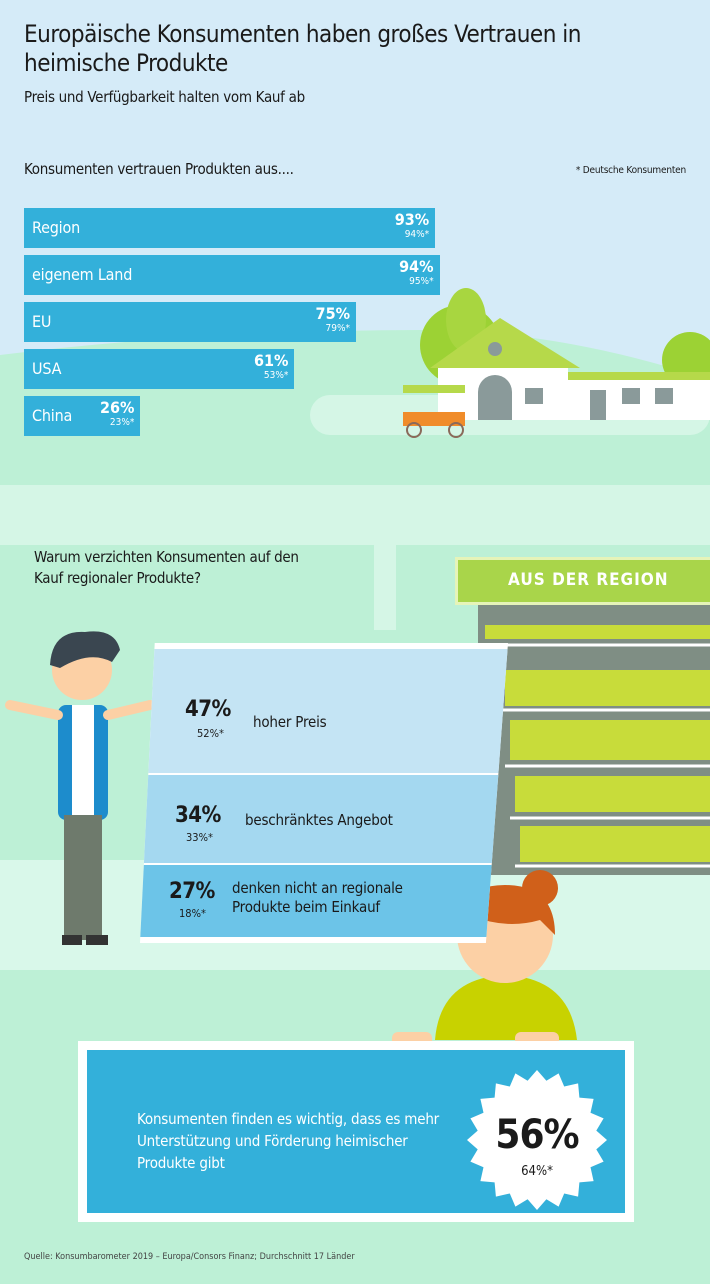 The width and height of the screenshot is (710, 1284). What do you see at coordinates (332, 313) in the screenshot?
I see `bar-value: 75%` at bounding box center [332, 313].